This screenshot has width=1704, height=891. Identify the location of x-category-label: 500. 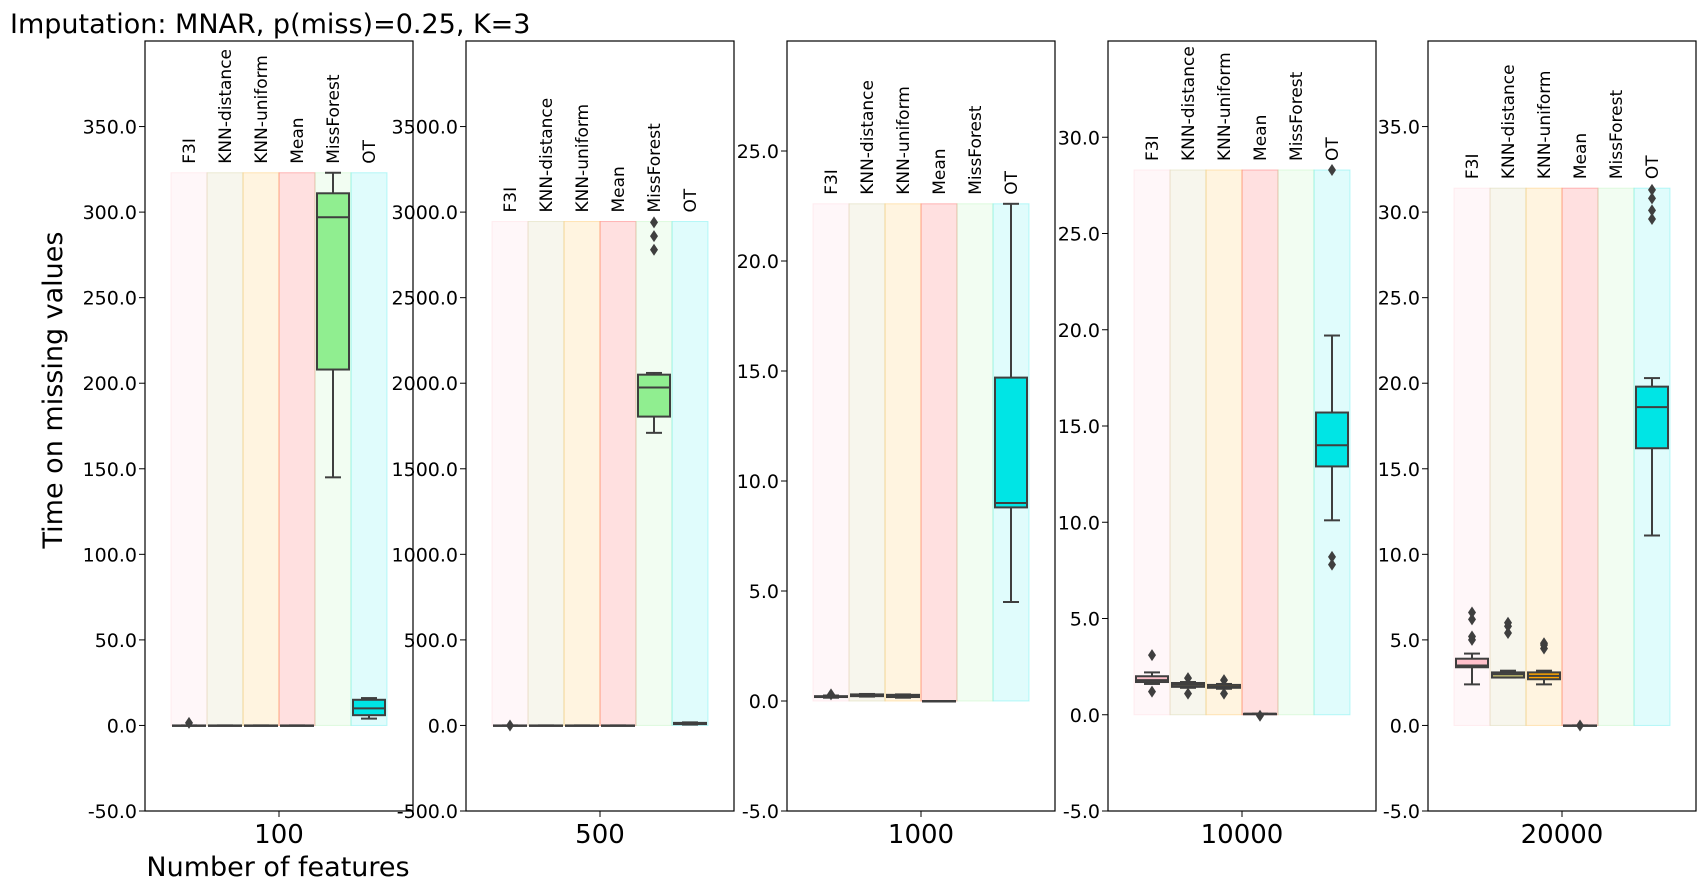
(600, 835).